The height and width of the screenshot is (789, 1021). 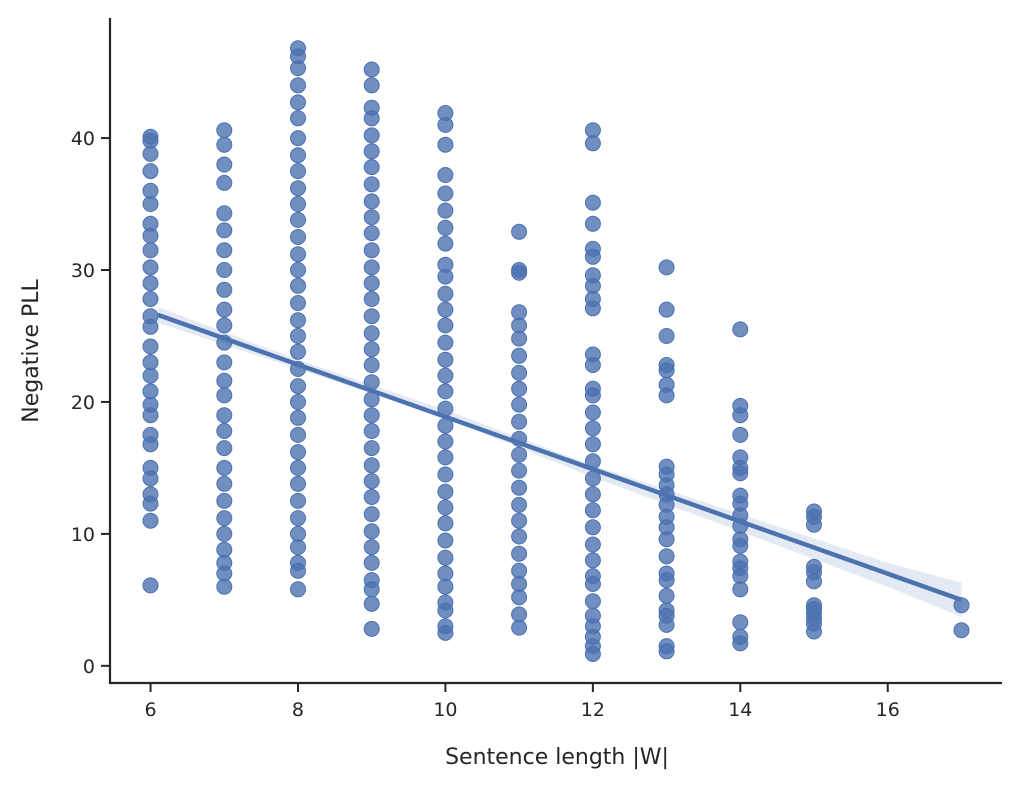 What do you see at coordinates (83, 271) in the screenshot?
I see `y-tick-label: 30` at bounding box center [83, 271].